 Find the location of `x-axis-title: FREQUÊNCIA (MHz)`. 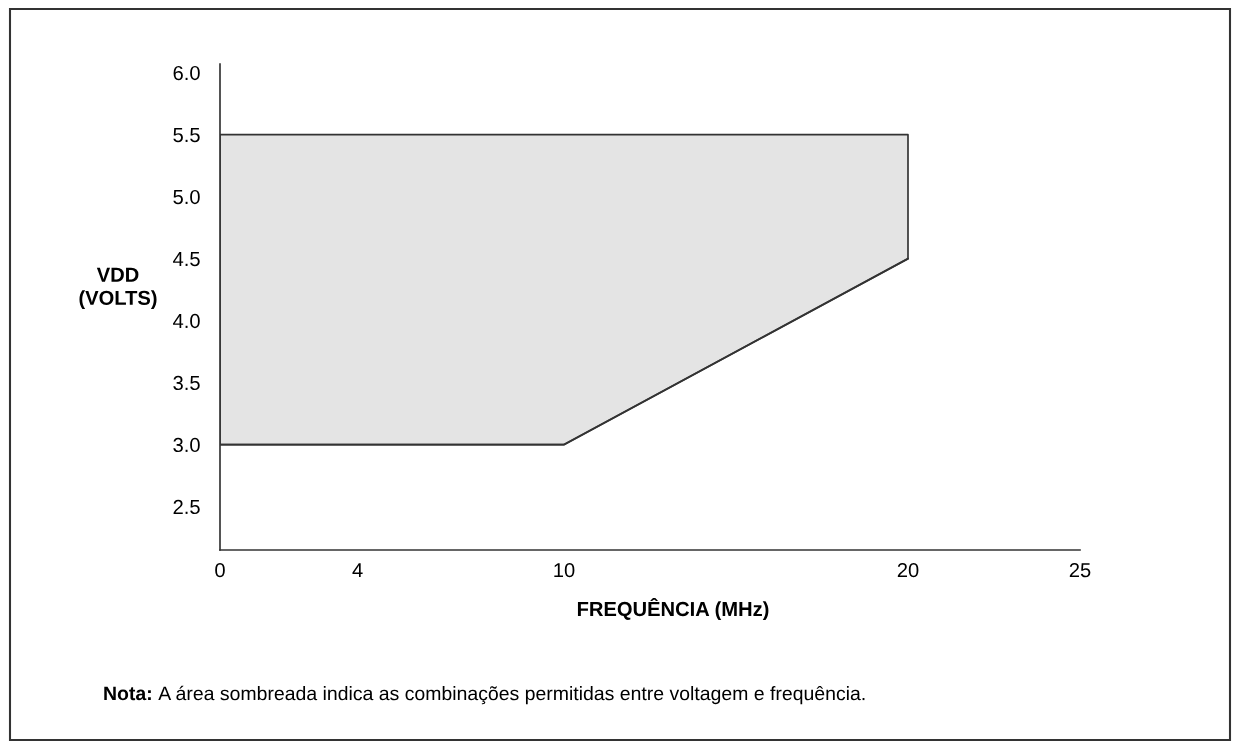

x-axis-title: FREQUÊNCIA (MHz) is located at coordinates (673, 609).